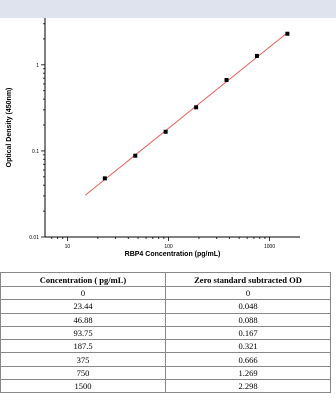  What do you see at coordinates (83, 359) in the screenshot?
I see `cell-concentration: 375` at bounding box center [83, 359].